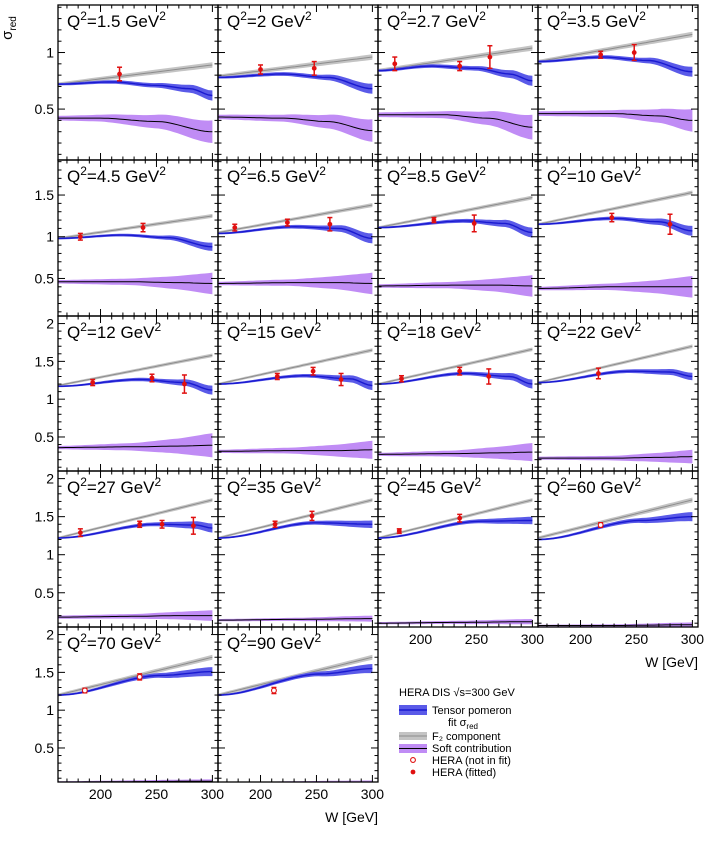 The height and width of the screenshot is (842, 706). Describe the element at coordinates (463, 724) in the screenshot. I see `legend-sublabel-tensor: fit σred` at that location.